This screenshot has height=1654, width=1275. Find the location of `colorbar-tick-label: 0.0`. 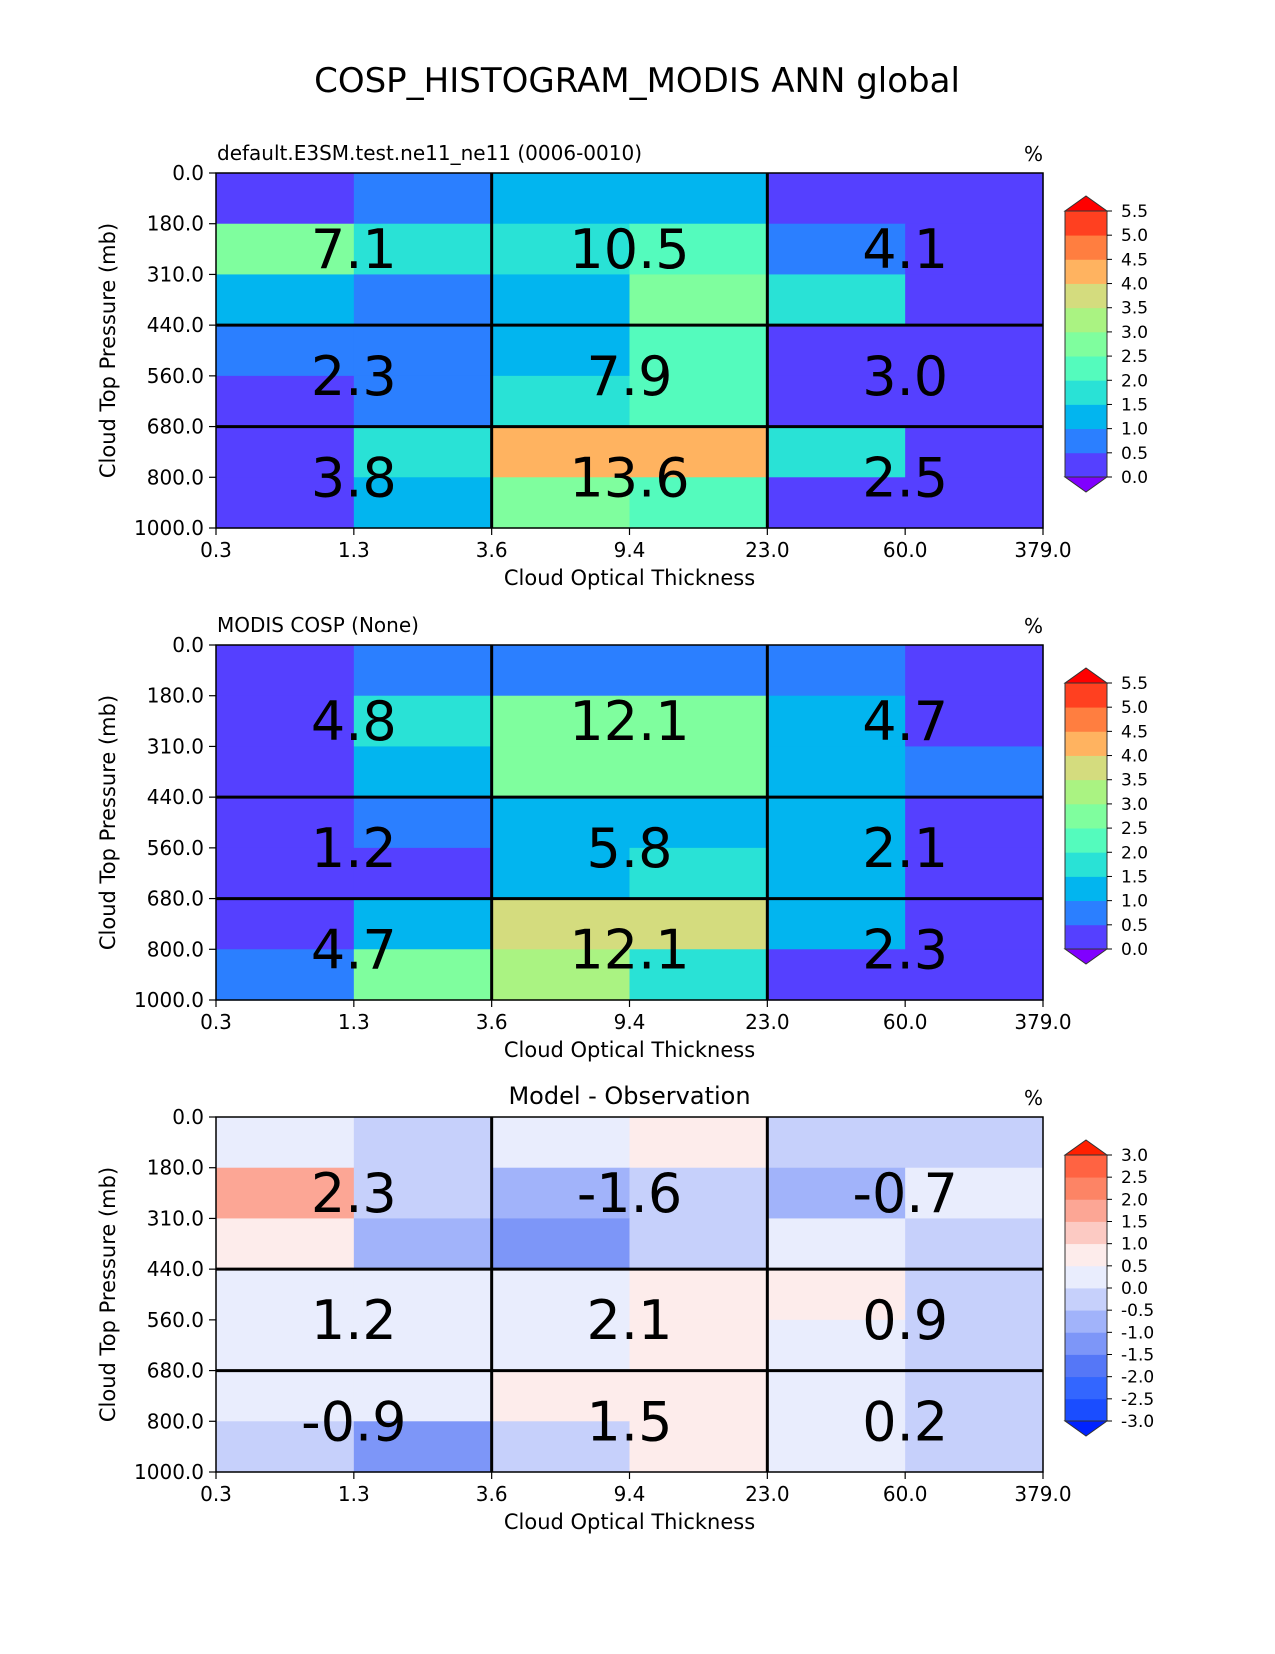

colorbar-tick-label: 0.0 is located at coordinates (1134, 478).